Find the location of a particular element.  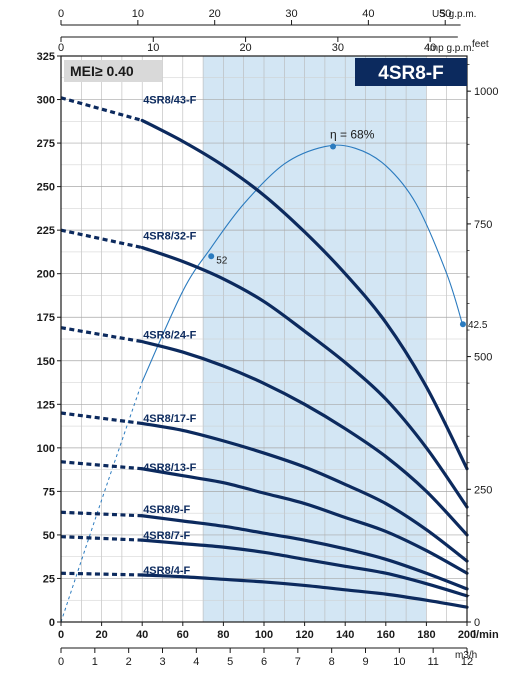

feet-tick-label: 750 is located at coordinates (483, 225).